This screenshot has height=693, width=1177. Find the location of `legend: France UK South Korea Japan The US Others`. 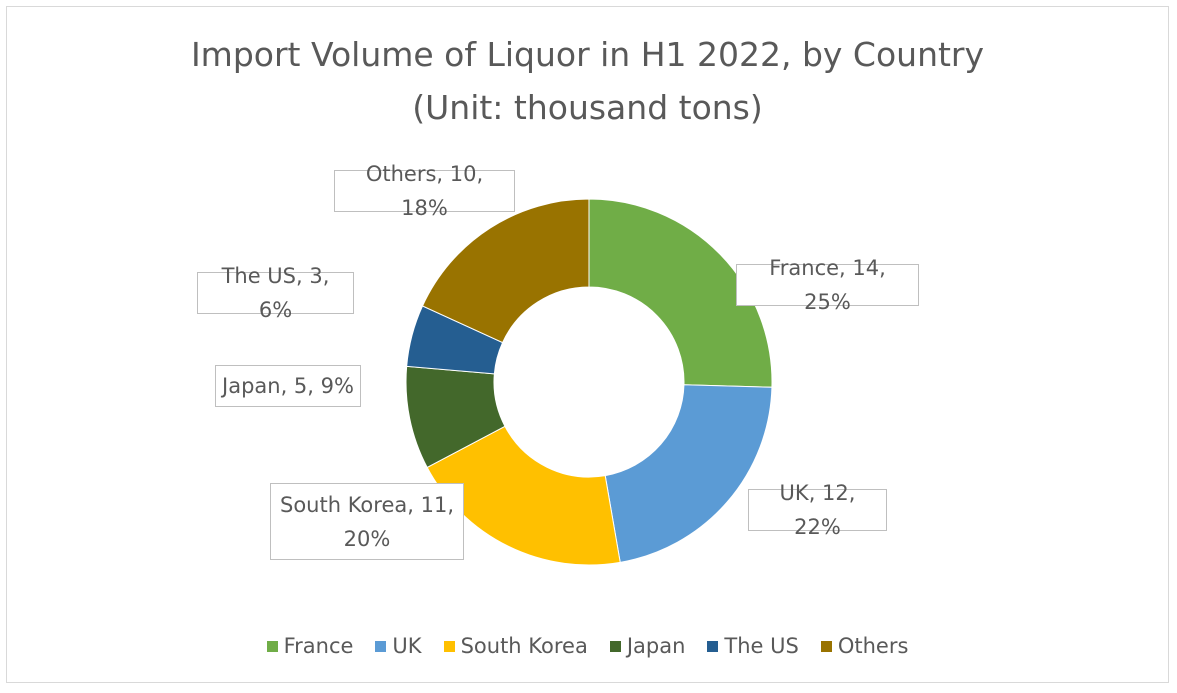

legend: France UK South Korea Japan The US Others is located at coordinates (587, 646).